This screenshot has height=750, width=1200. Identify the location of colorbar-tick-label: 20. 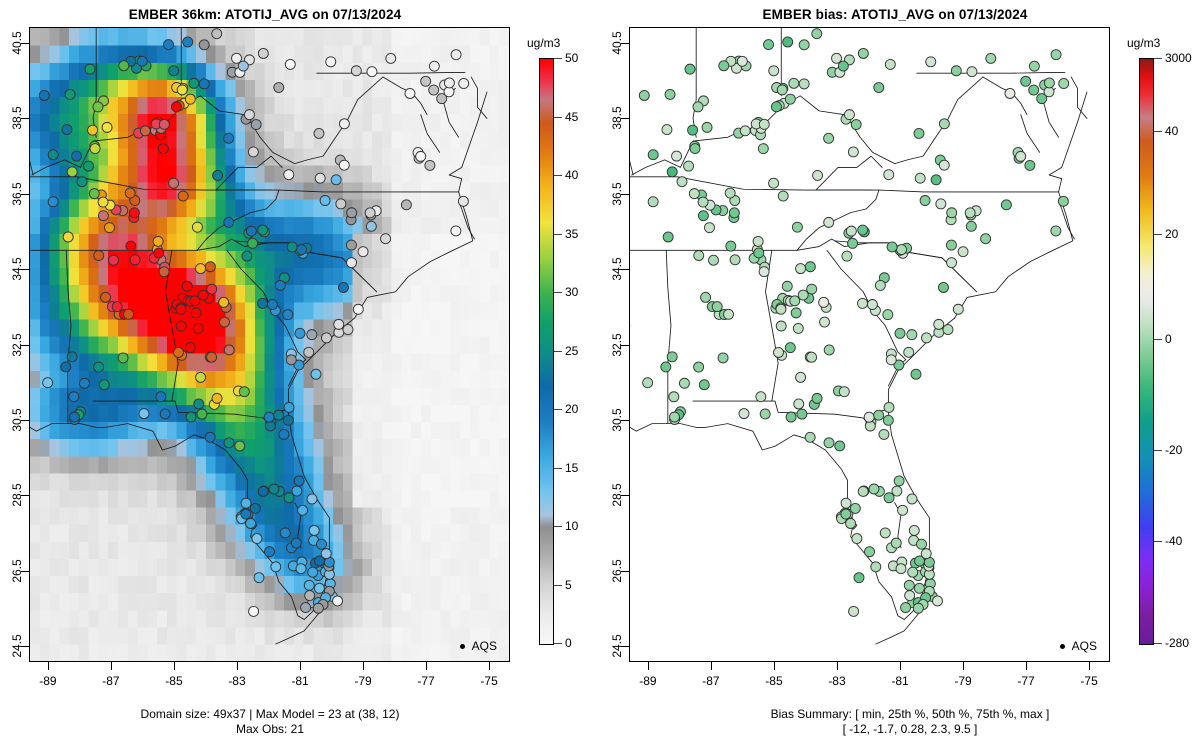
(1172, 233).